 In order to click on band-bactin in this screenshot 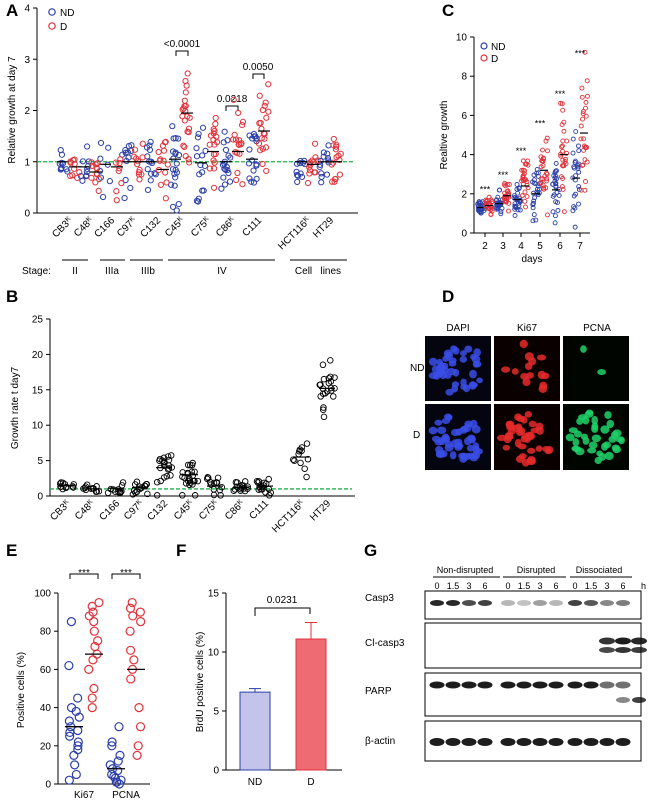, I will do `click(469, 742)`.